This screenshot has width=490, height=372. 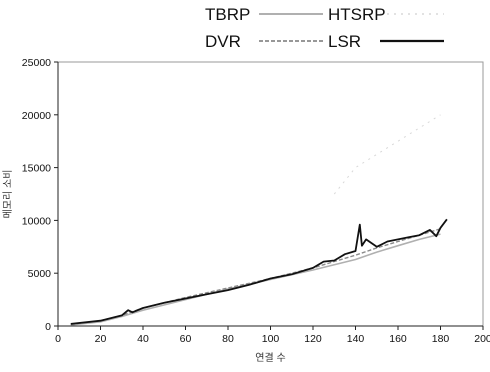 I want to click on y-tick-label: 15000, so click(x=36, y=169).